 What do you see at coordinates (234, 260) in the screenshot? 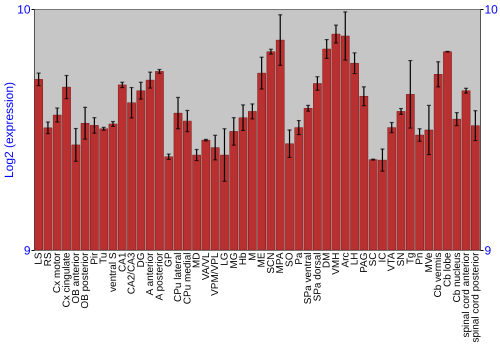
I see `x-tick-label: MG` at bounding box center [234, 260].